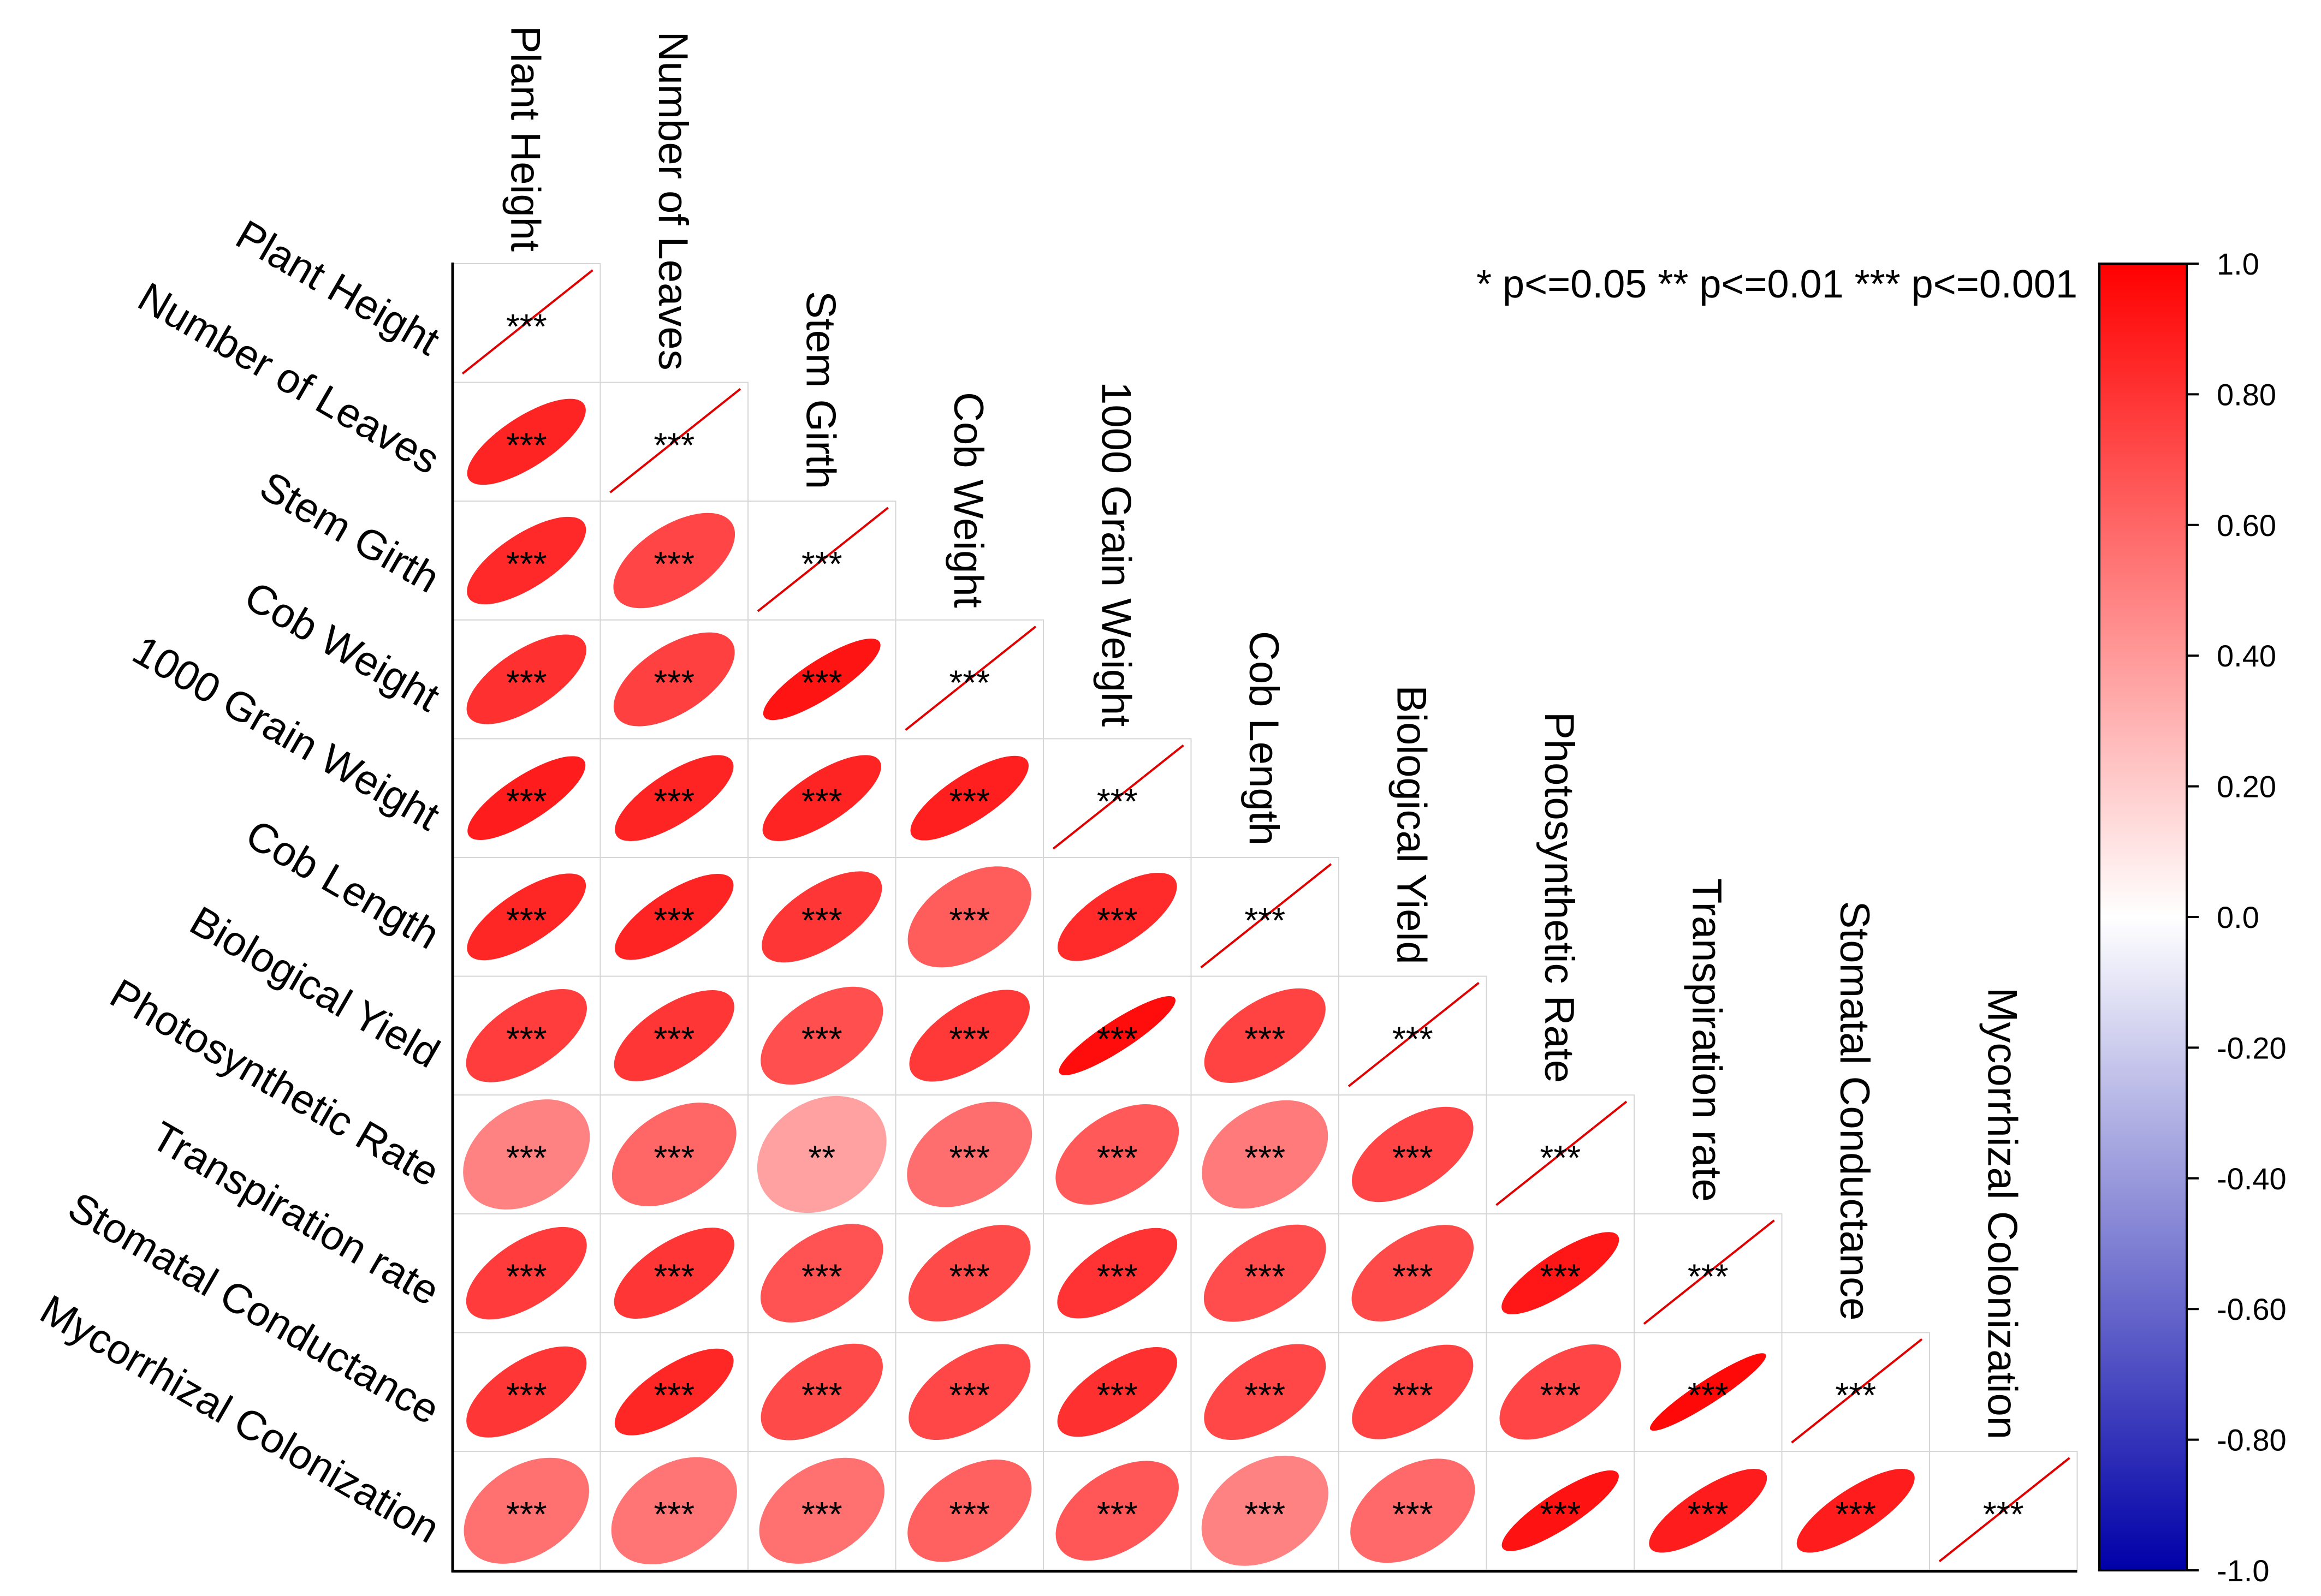 Image resolution: width=2321 pixels, height=1596 pixels. What do you see at coordinates (274, 1083) in the screenshot?
I see `row-label-photosynthetic-rate: Photosynthetic Rate` at bounding box center [274, 1083].